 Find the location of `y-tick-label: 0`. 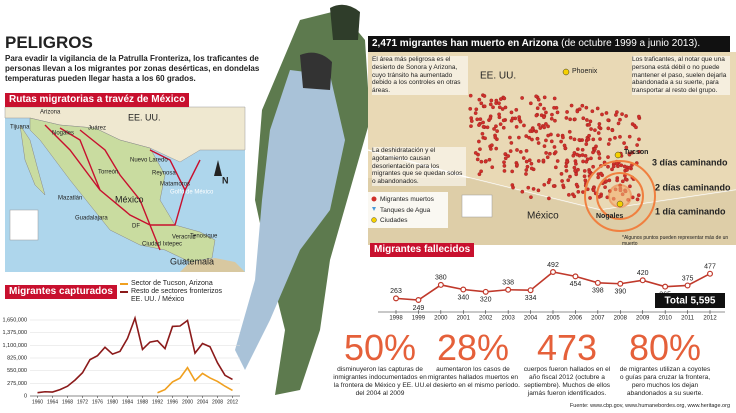

y-tick-label: 0 is located at coordinates (25, 396).